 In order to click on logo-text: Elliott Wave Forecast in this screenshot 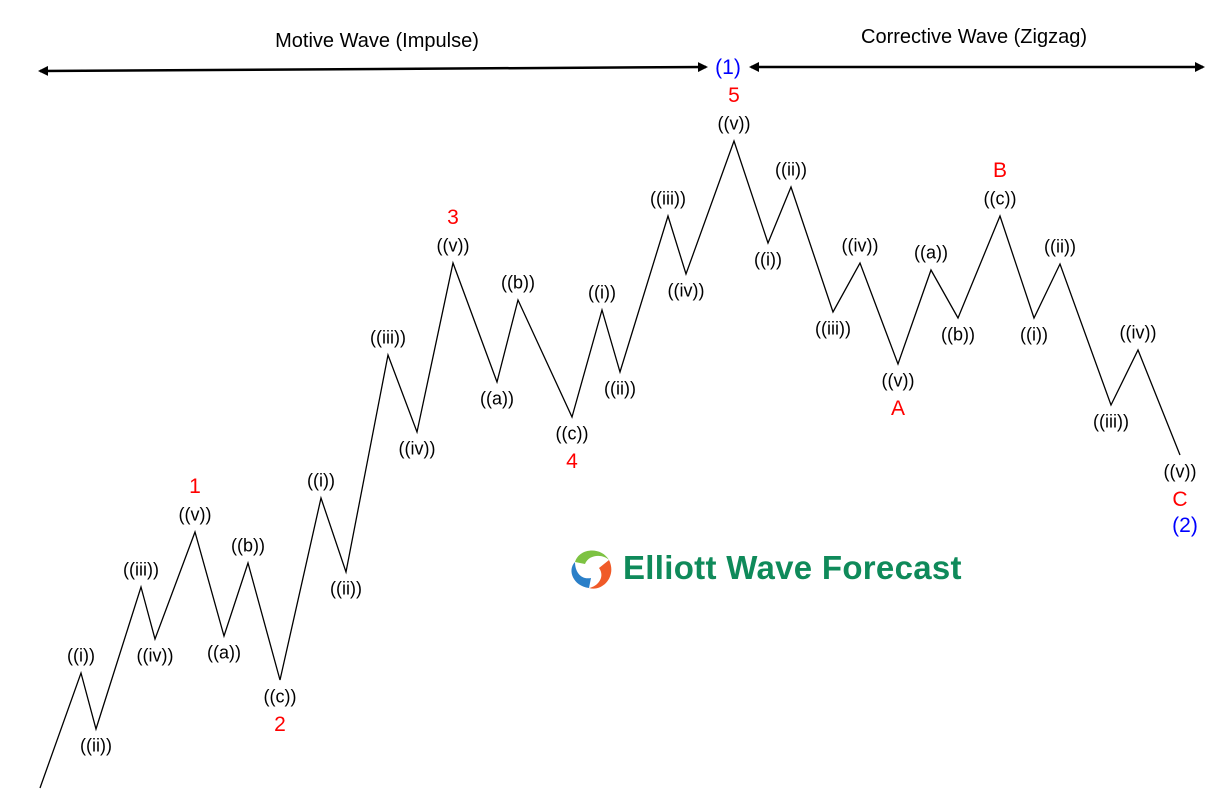, I will do `click(792, 567)`.